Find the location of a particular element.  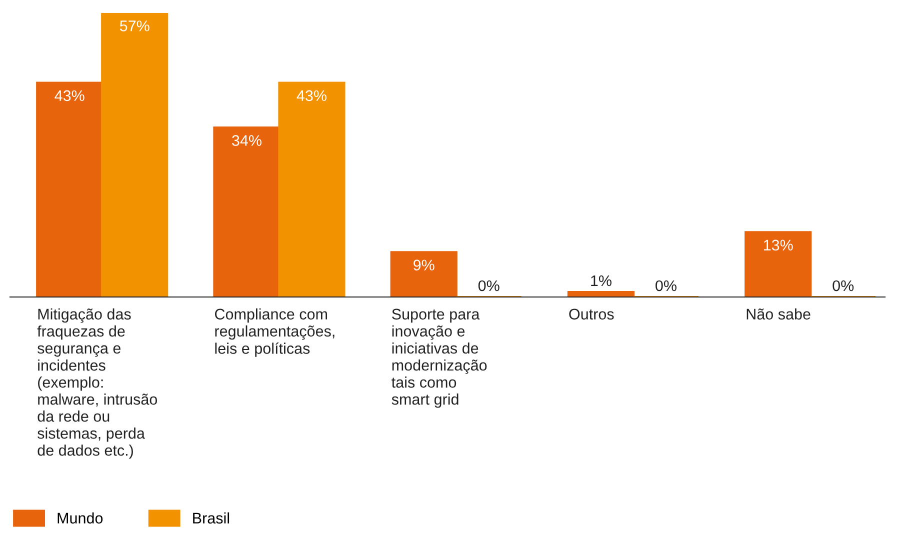

legend-label: Brasil is located at coordinates (211, 518).